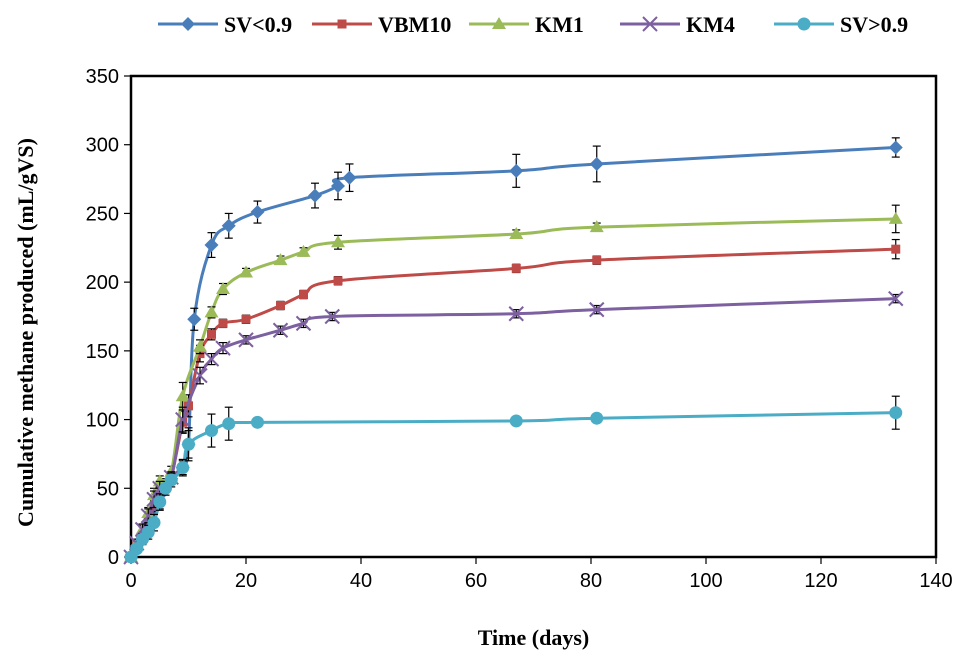 This screenshot has width=958, height=659. I want to click on x-tick-label: 20, so click(246, 581).